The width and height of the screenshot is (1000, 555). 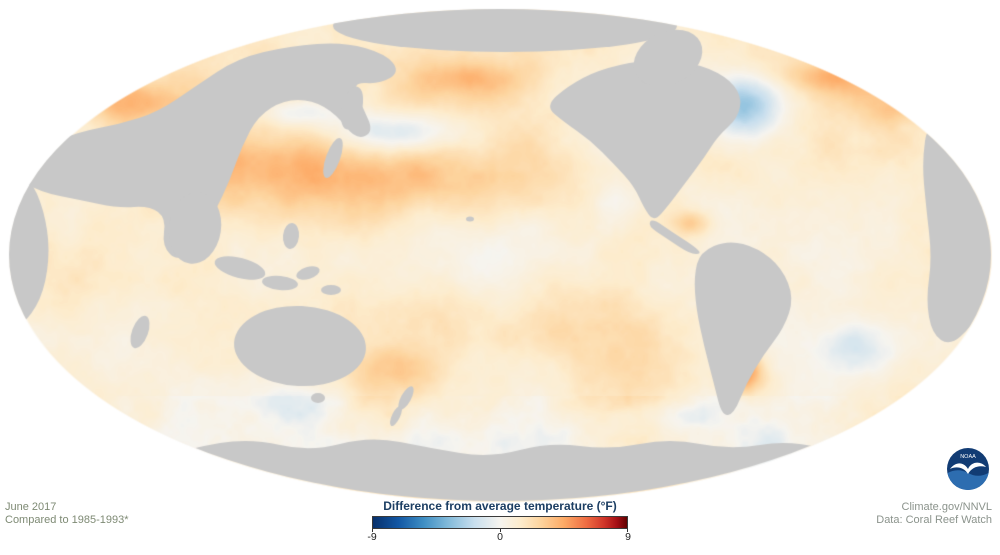 I want to click on map-date-block: June 2017 Compared to 1985-1993*, so click(x=67, y=514).